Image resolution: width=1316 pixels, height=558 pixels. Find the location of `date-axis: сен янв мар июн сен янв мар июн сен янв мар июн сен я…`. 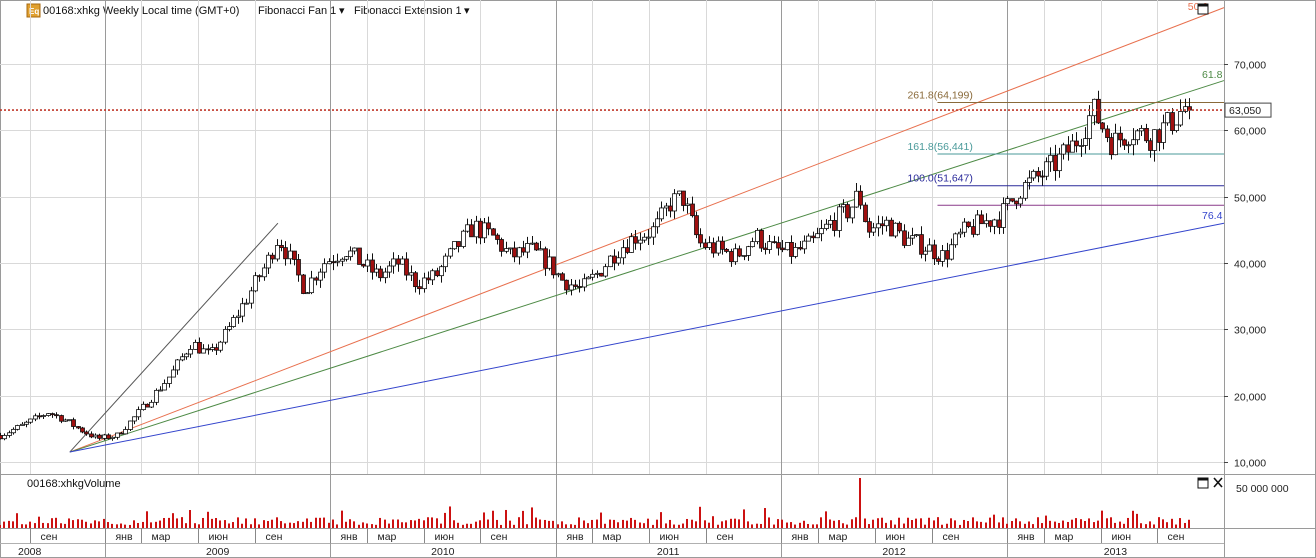

date-axis: сен янв мар июн сен янв мар июн сен янв мар июн сен я… is located at coordinates (601, 543).